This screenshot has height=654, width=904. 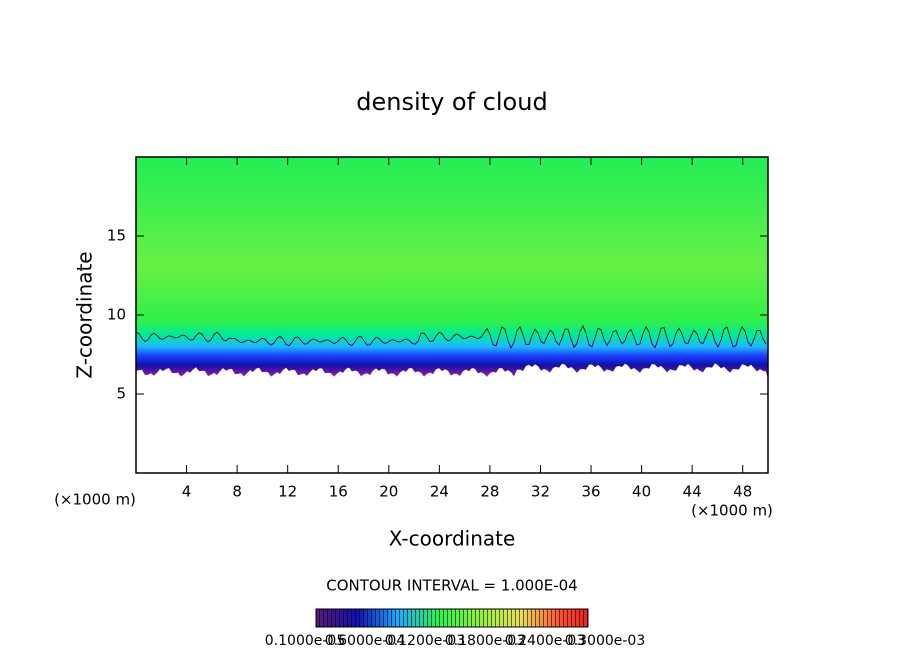 What do you see at coordinates (388, 492) in the screenshot?
I see `x-tick-label: 20` at bounding box center [388, 492].